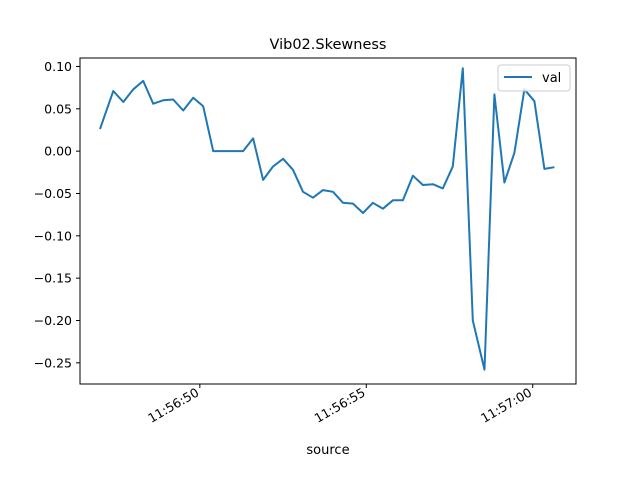 This screenshot has height=484, width=640. I want to click on legend: val, so click(534, 78).